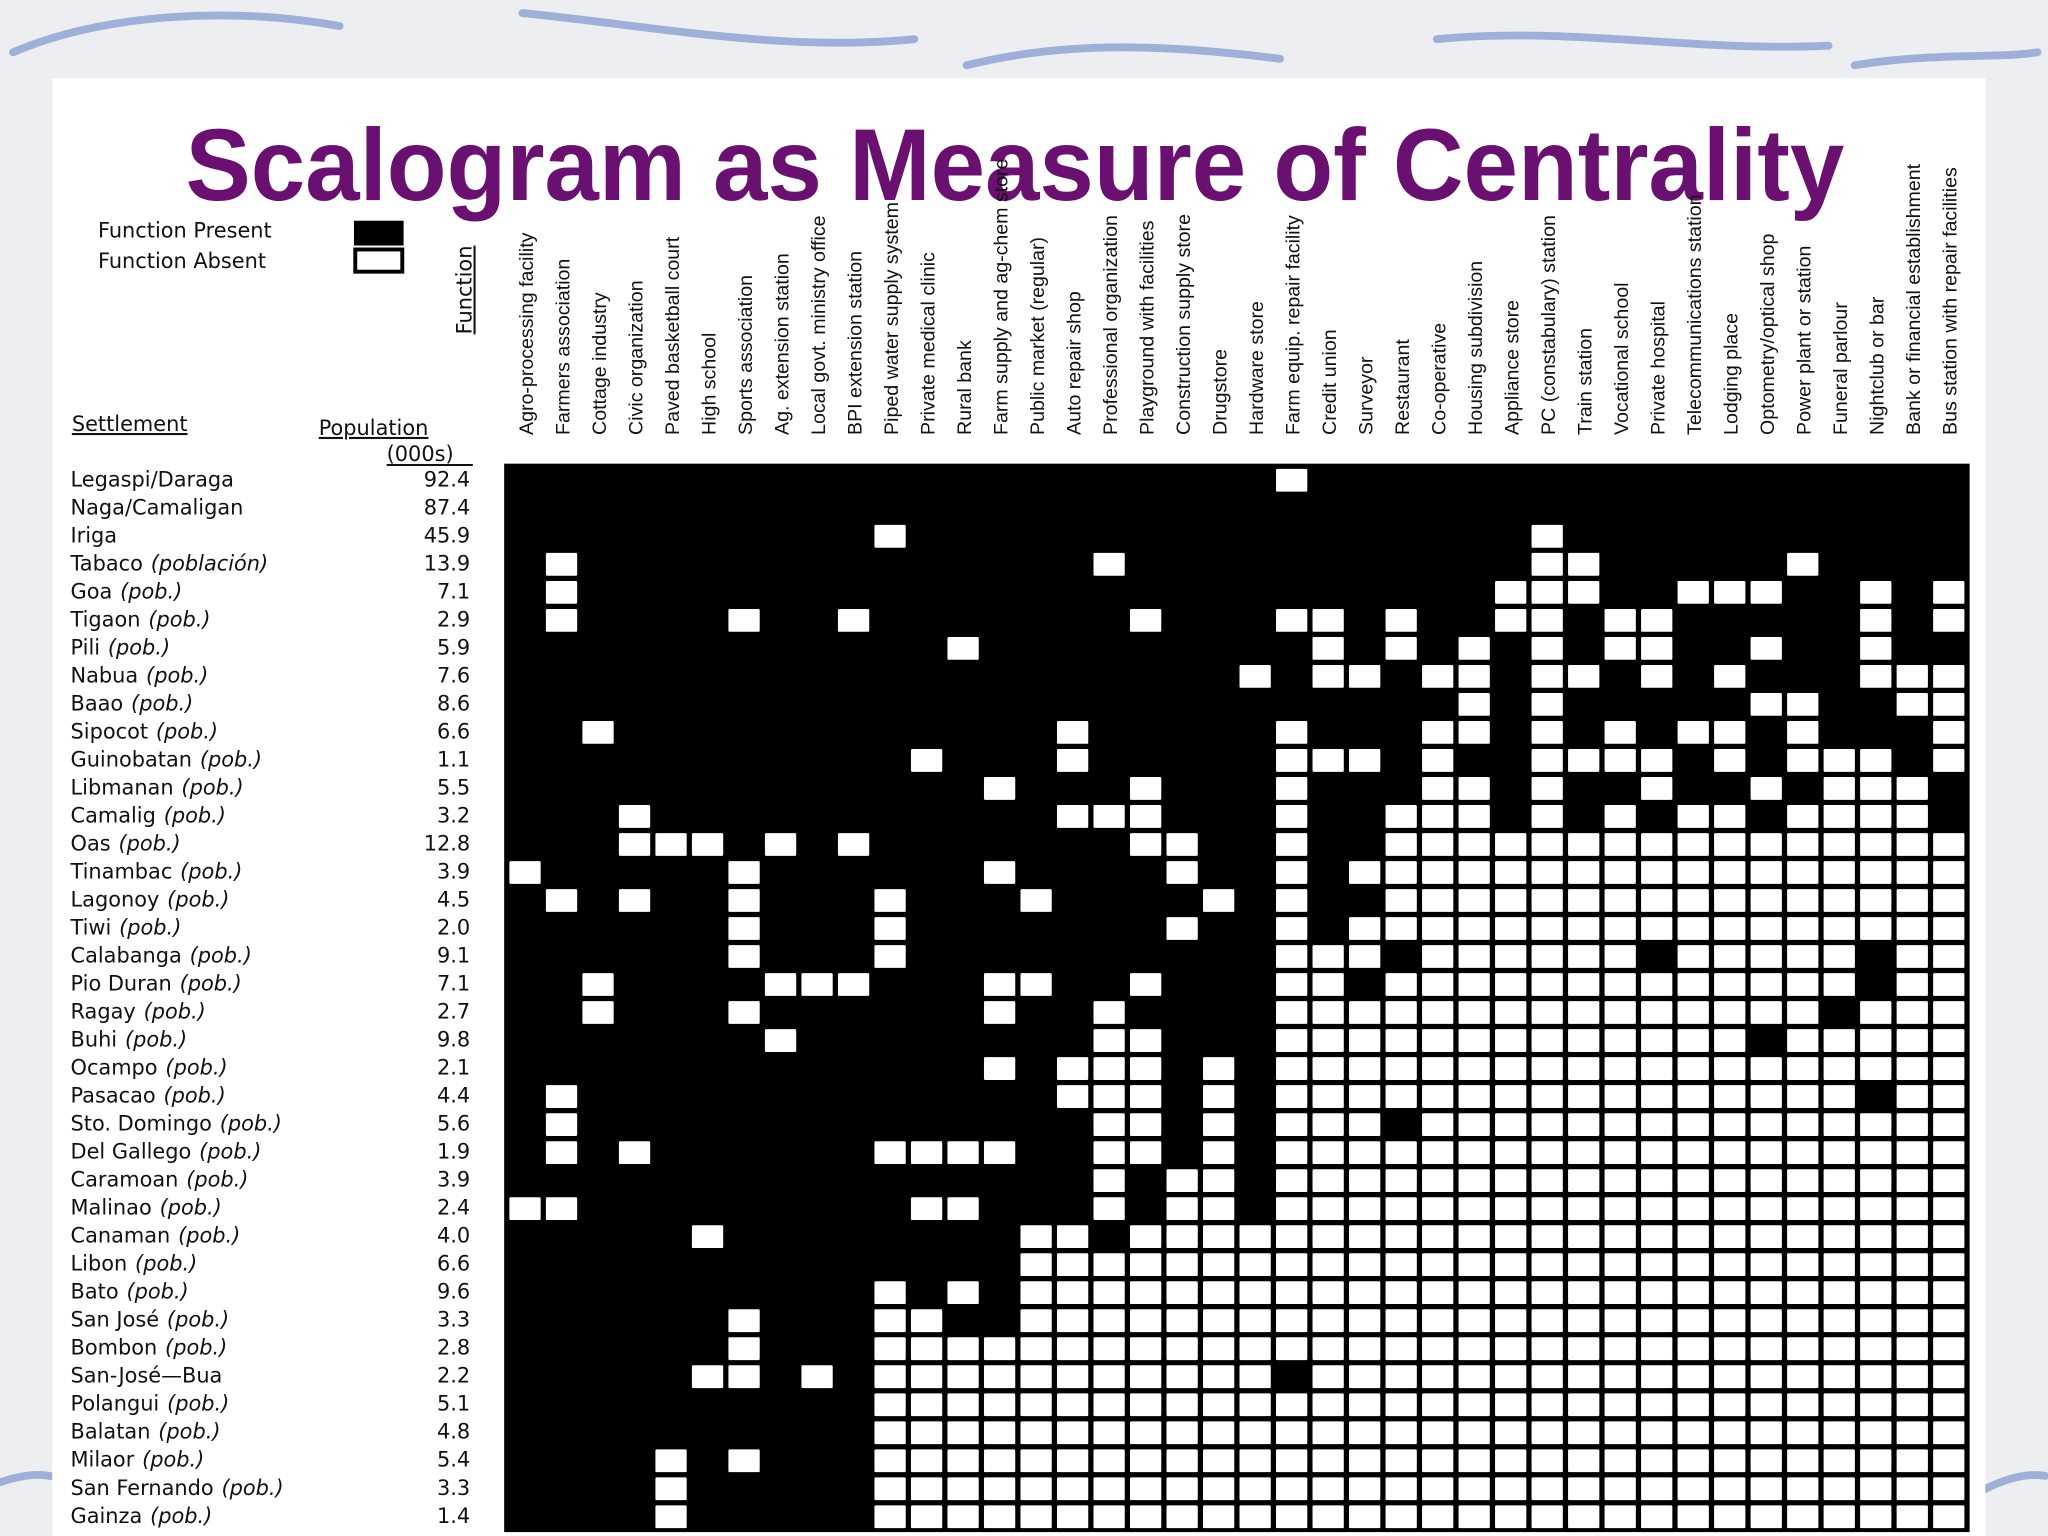 This screenshot has width=2048, height=1536. Describe the element at coordinates (378, 233) in the screenshot. I see `legend-present-box` at that location.